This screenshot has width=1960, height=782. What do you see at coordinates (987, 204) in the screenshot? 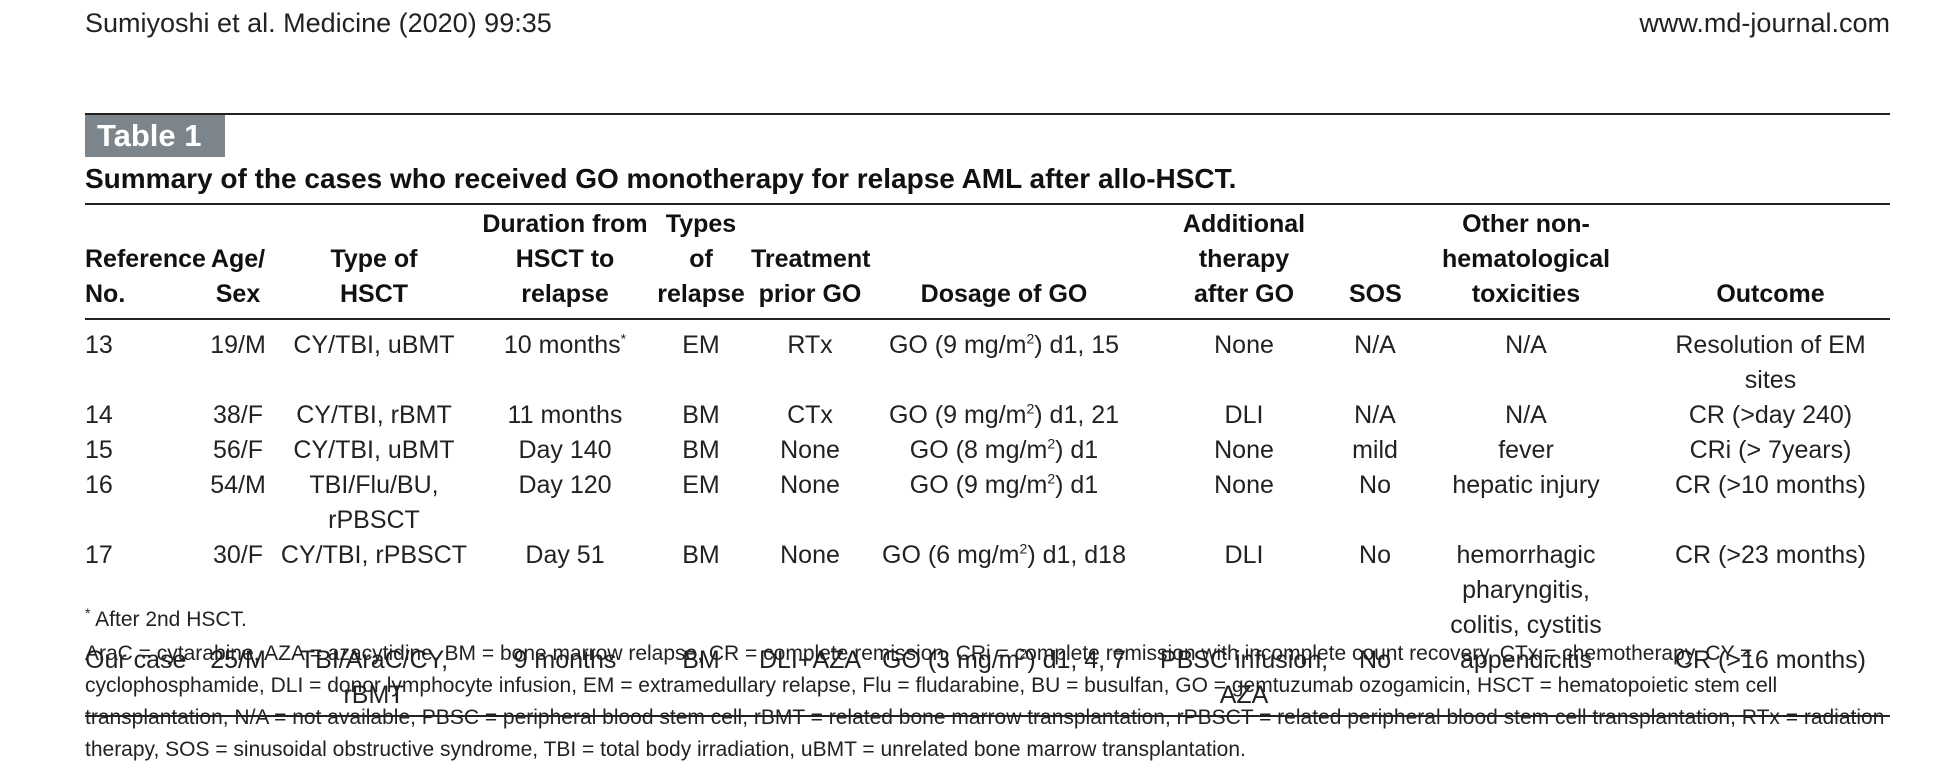
I see `caption-rule` at bounding box center [987, 204].